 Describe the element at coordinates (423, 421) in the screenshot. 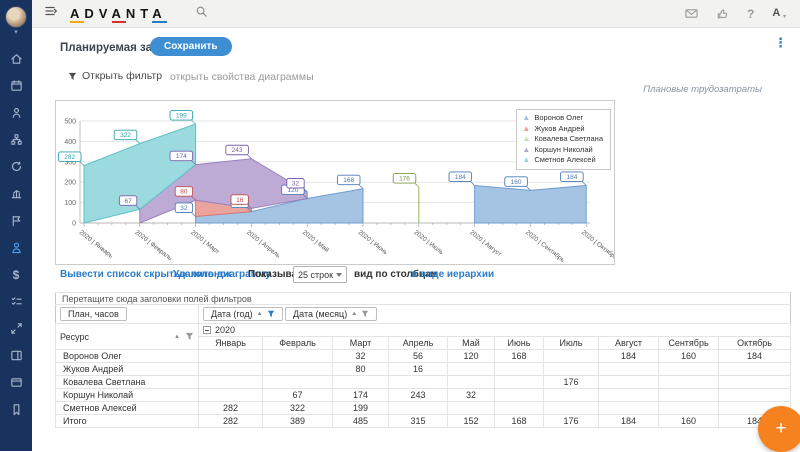

I see `table-row: Итого 282 389 485 315 152 168 176 184 160 184` at that location.